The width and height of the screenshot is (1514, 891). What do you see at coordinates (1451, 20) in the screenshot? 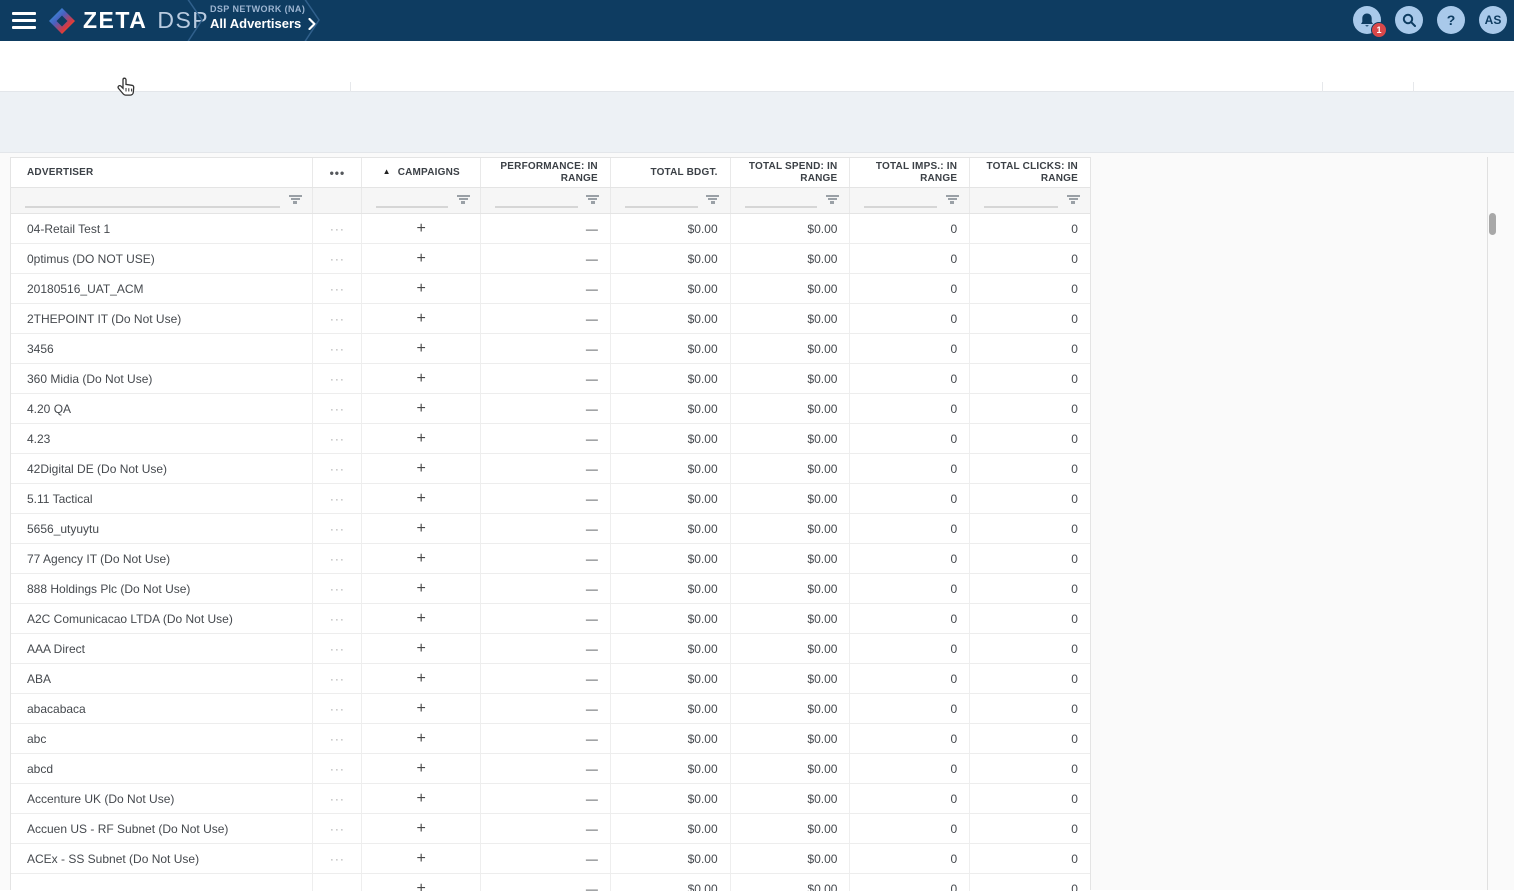
I see `help-button: ?` at bounding box center [1451, 20].